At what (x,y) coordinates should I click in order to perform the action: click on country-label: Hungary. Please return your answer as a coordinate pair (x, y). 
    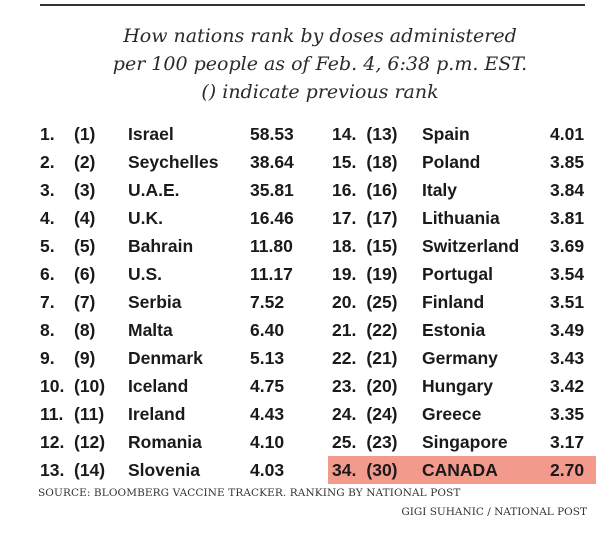
    Looking at the image, I should click on (457, 386).